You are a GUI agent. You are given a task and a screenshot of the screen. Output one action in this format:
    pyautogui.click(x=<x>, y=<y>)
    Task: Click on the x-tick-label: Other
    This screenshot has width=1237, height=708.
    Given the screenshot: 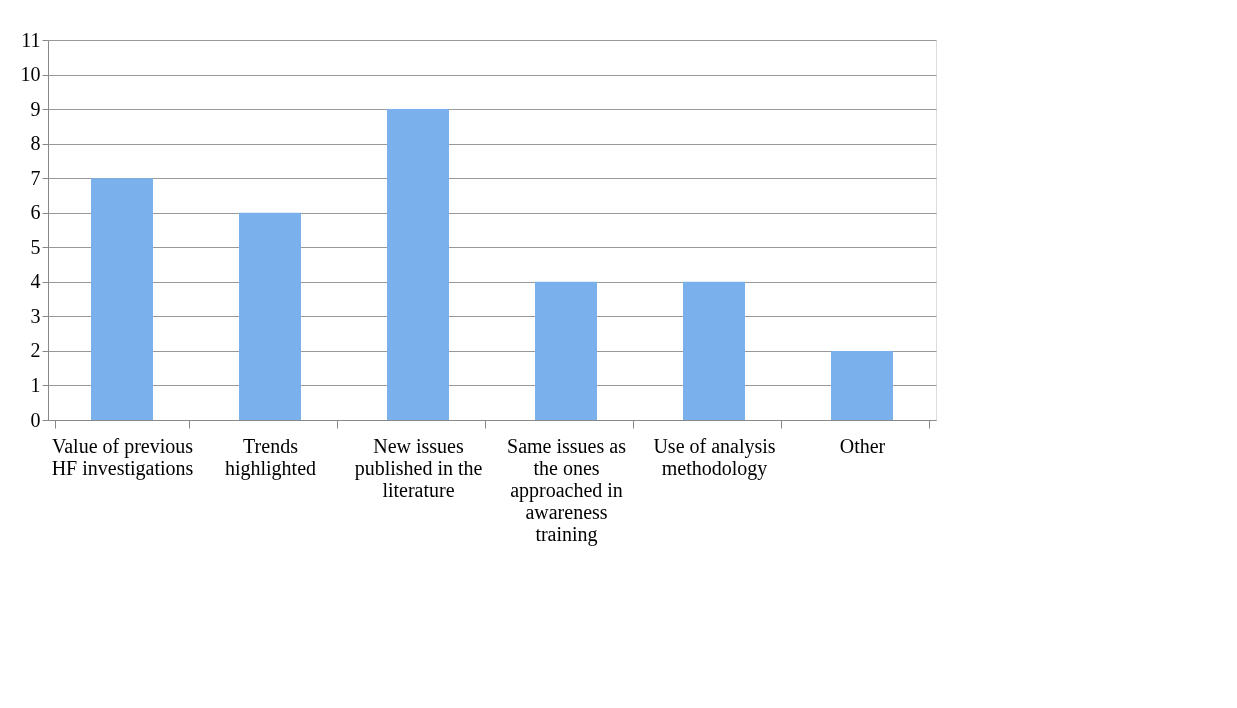 What is the action you would take?
    pyautogui.click(x=862, y=445)
    